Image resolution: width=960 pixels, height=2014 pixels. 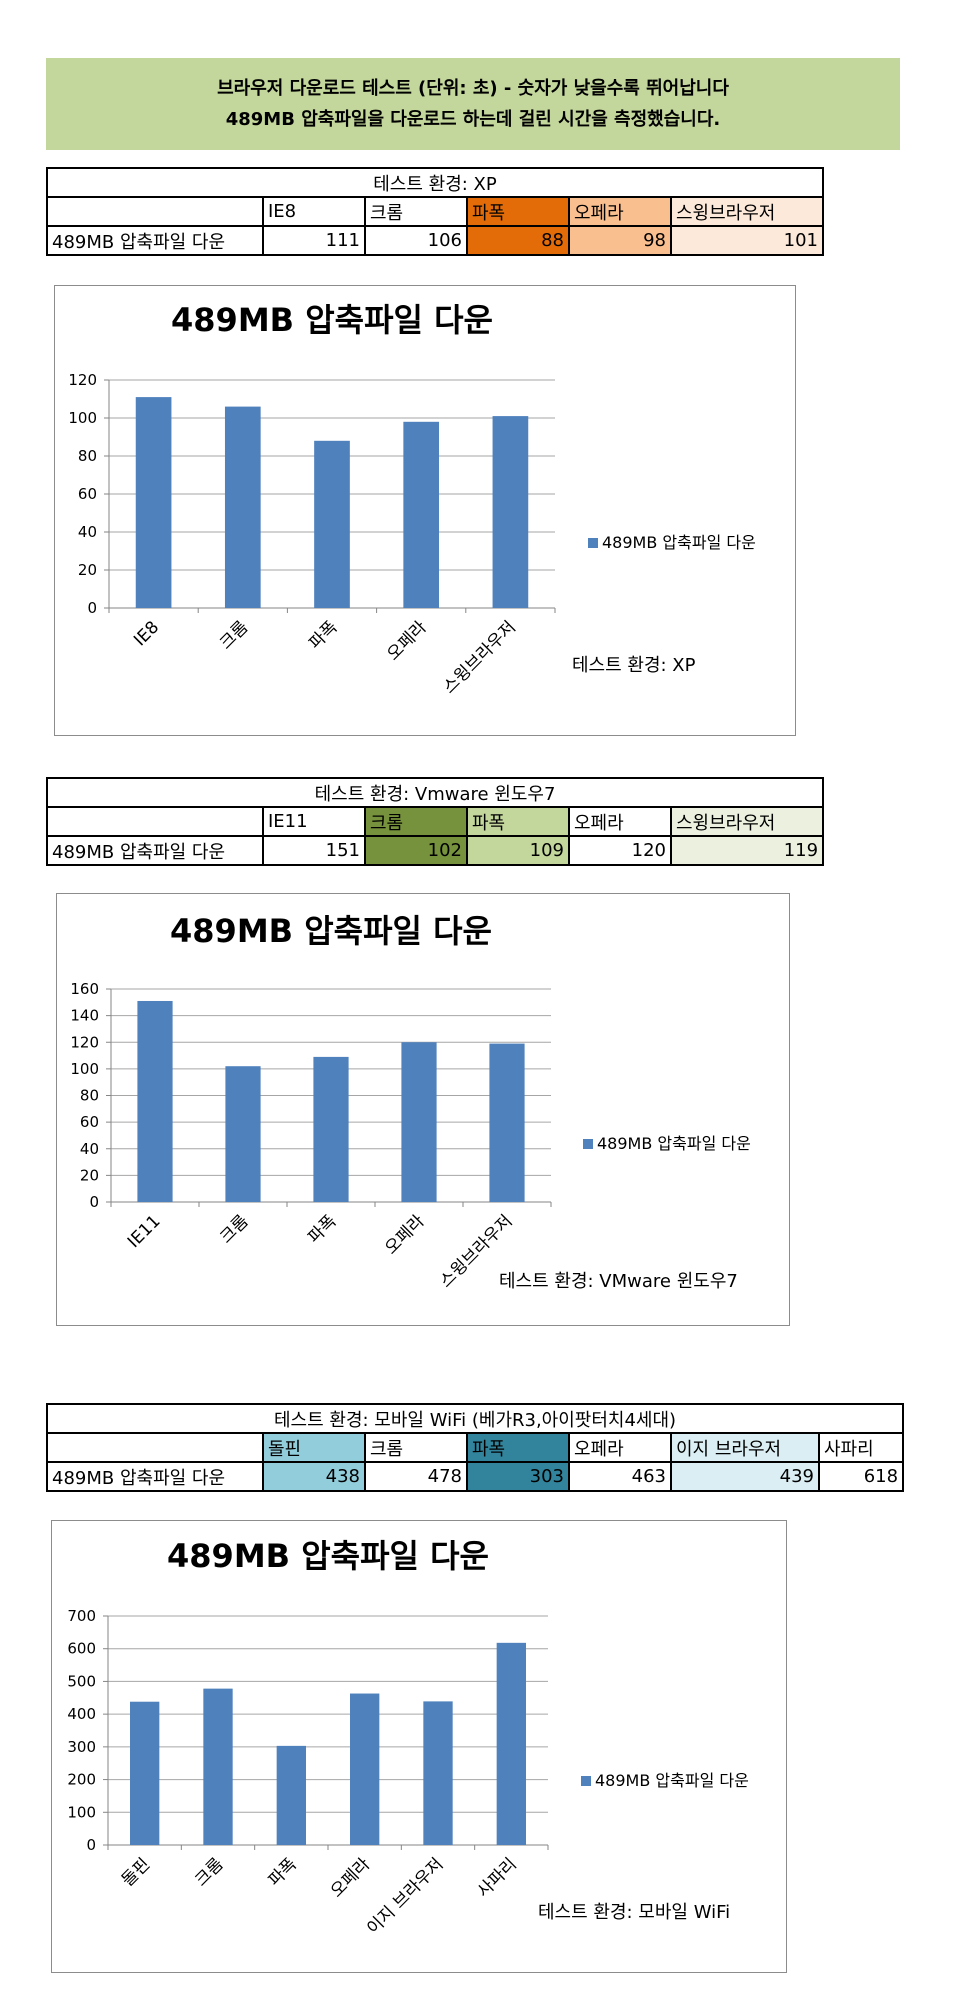 I want to click on table-value-cell: 98, so click(x=620, y=240).